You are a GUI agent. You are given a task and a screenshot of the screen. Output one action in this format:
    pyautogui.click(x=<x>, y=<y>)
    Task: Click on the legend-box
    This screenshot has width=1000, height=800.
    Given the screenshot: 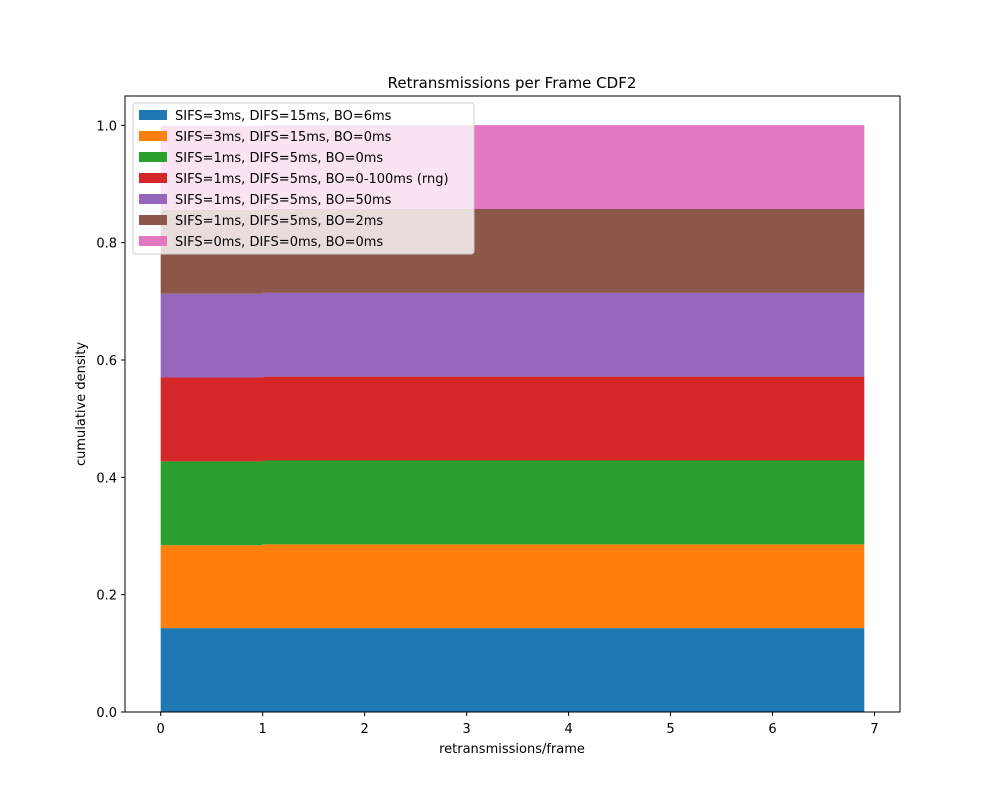 What is the action you would take?
    pyautogui.click(x=303, y=178)
    